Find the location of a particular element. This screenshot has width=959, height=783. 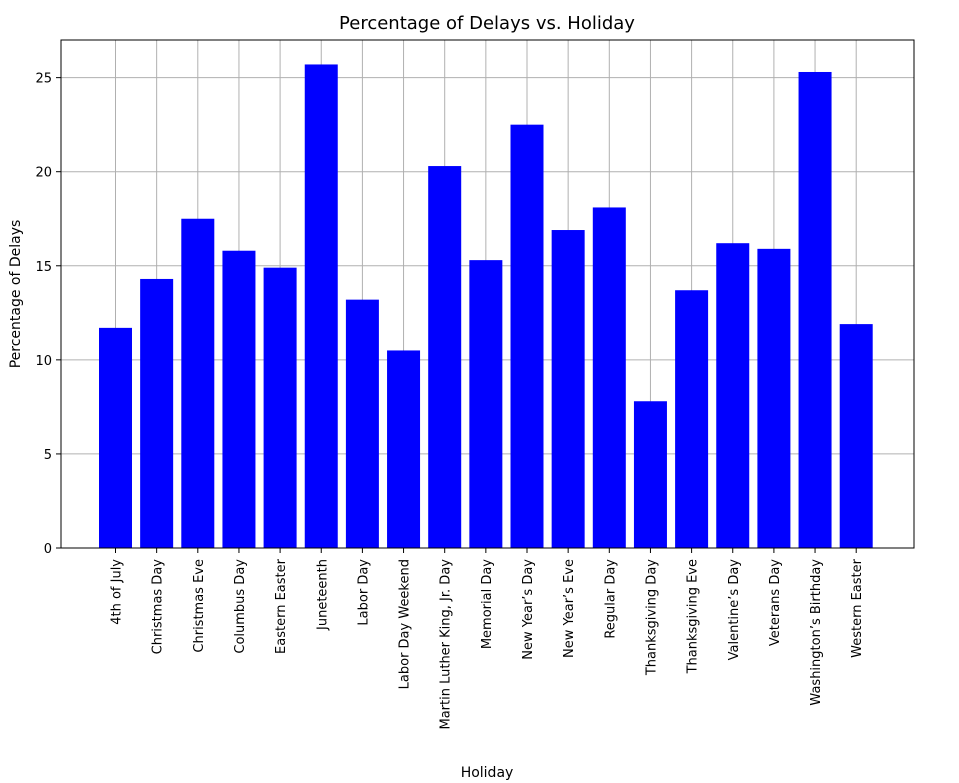

x-tick-label: Thanksgiving Eve is located at coordinates (693, 616).